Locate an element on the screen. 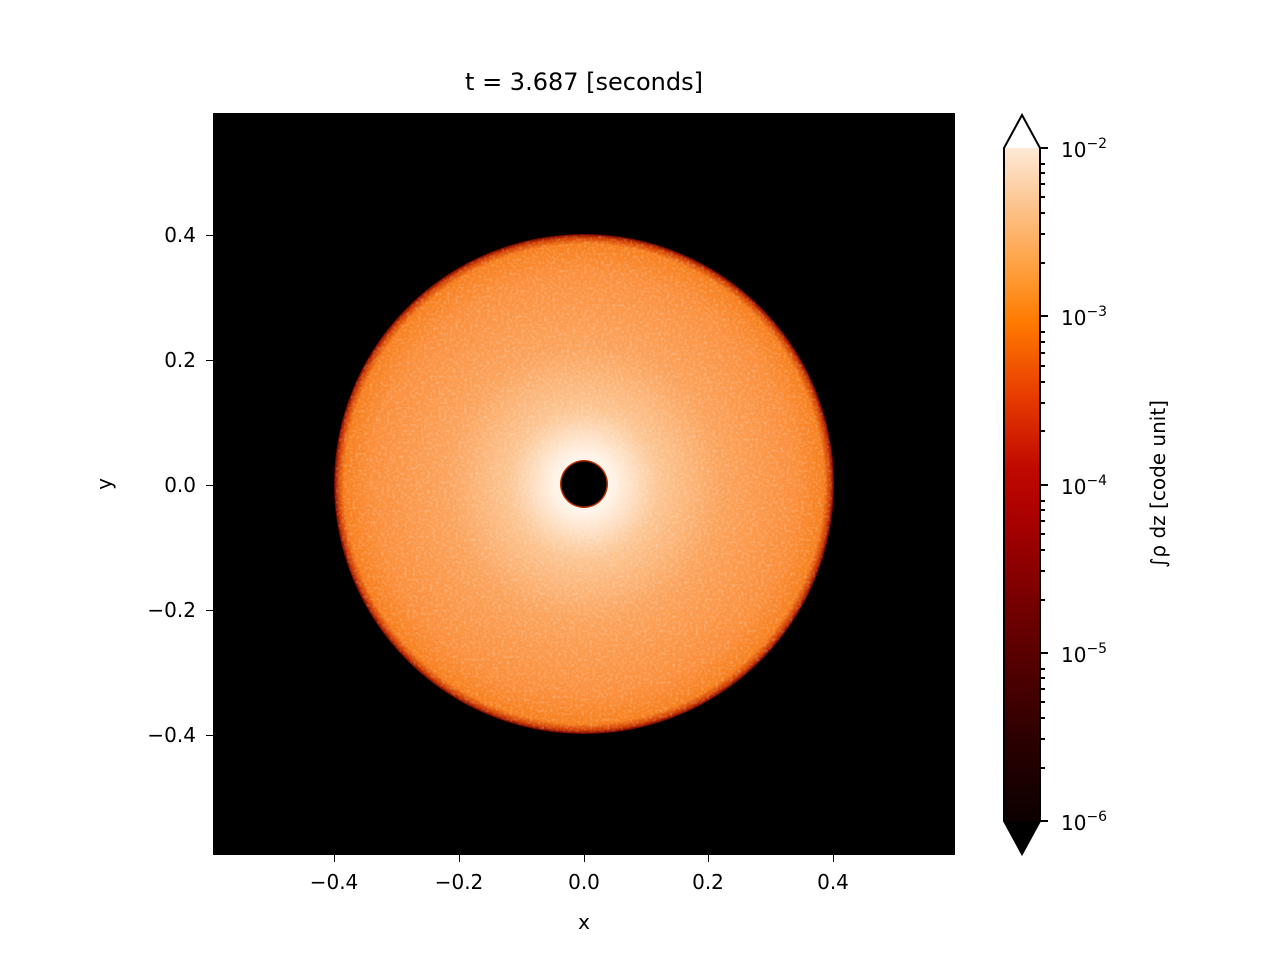  x-tick-label: 0.0 is located at coordinates (584, 882).